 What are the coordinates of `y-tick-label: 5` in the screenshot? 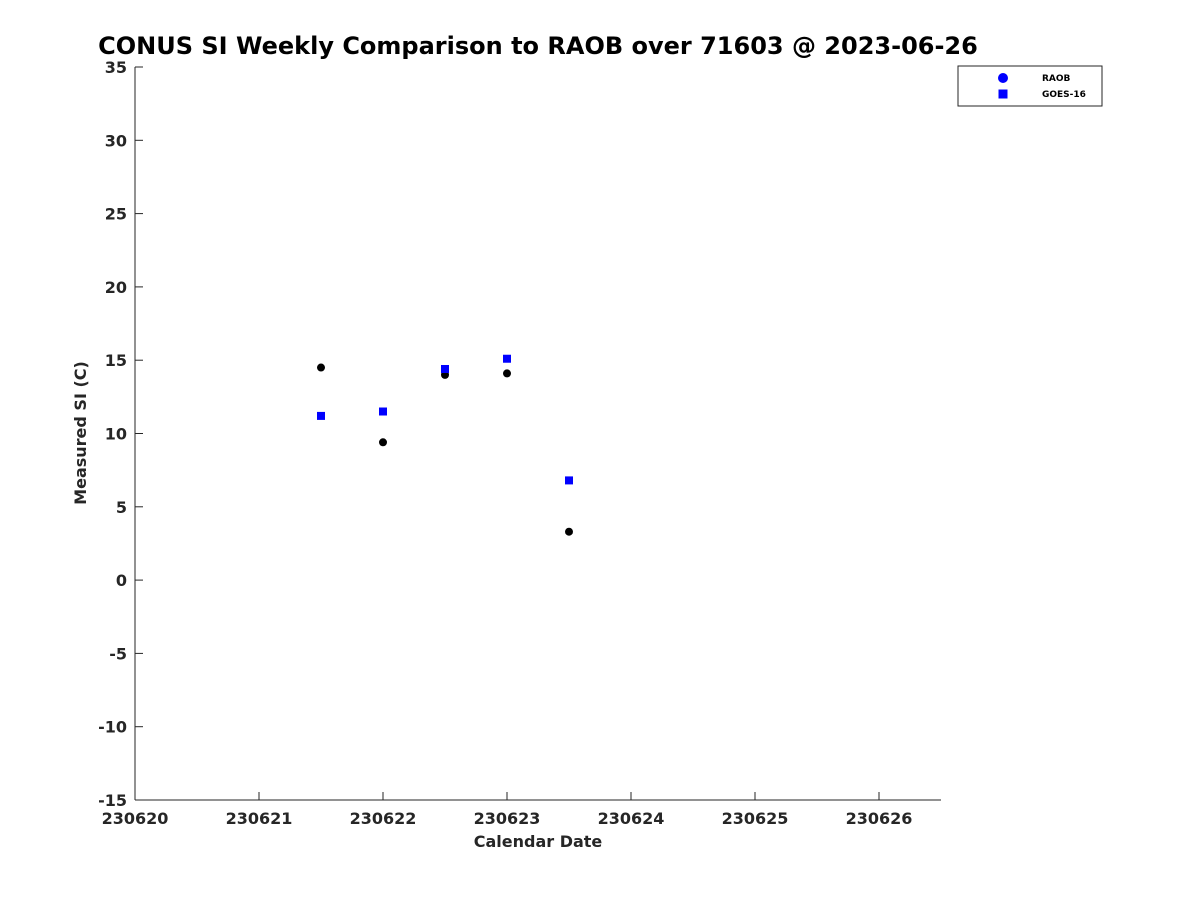 It's located at (121, 507).